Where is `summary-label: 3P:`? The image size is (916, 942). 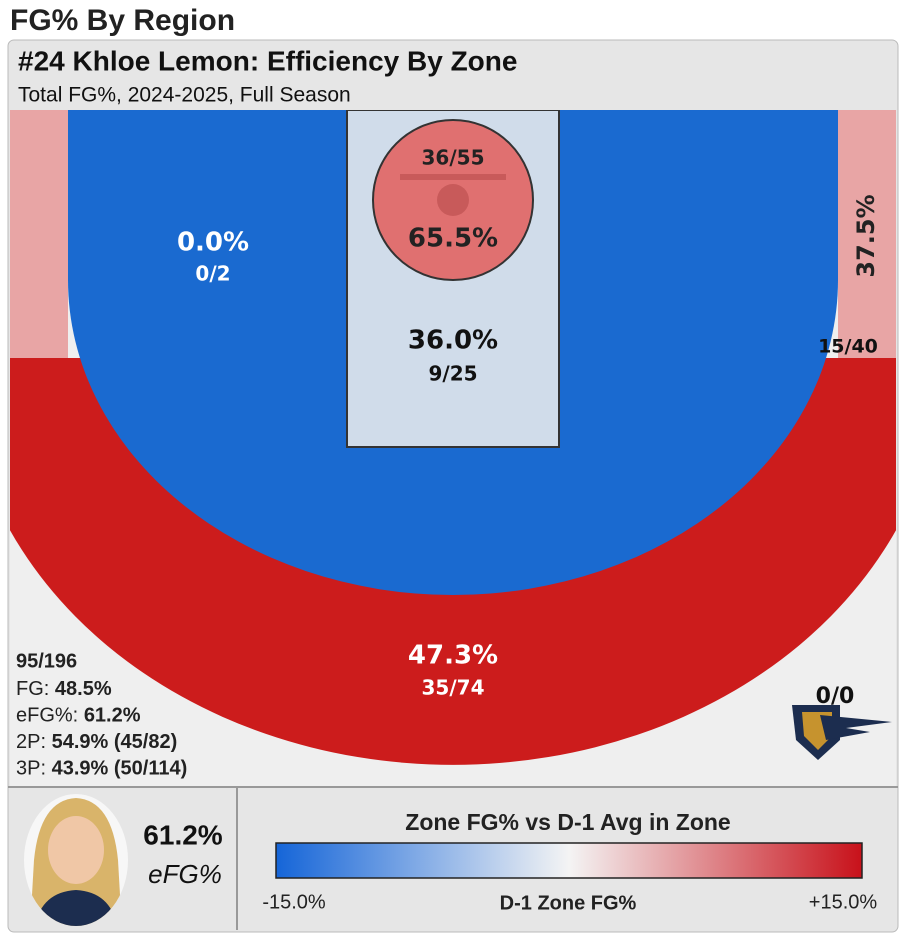
summary-label: 3P: is located at coordinates (31, 769).